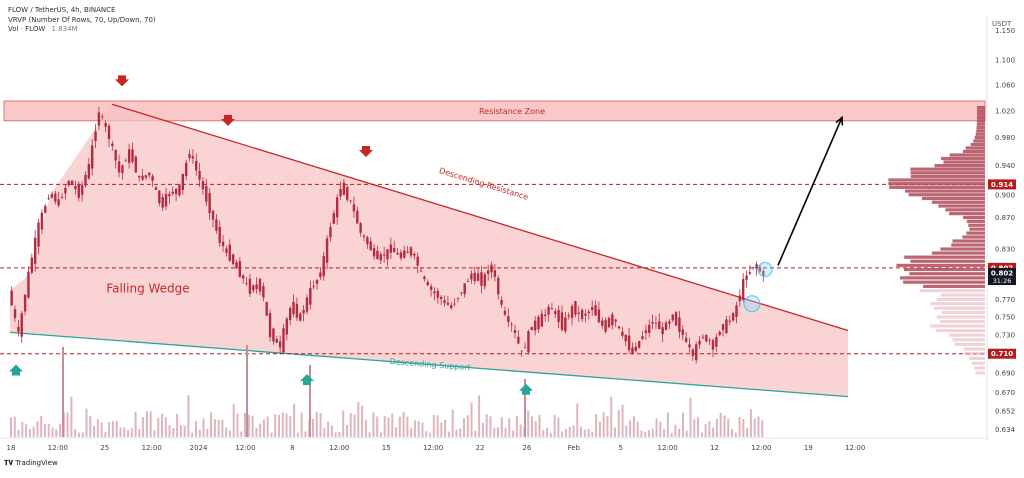 The height and width of the screenshot is (478, 1024). I want to click on x-tick-label: 5, so click(620, 448).